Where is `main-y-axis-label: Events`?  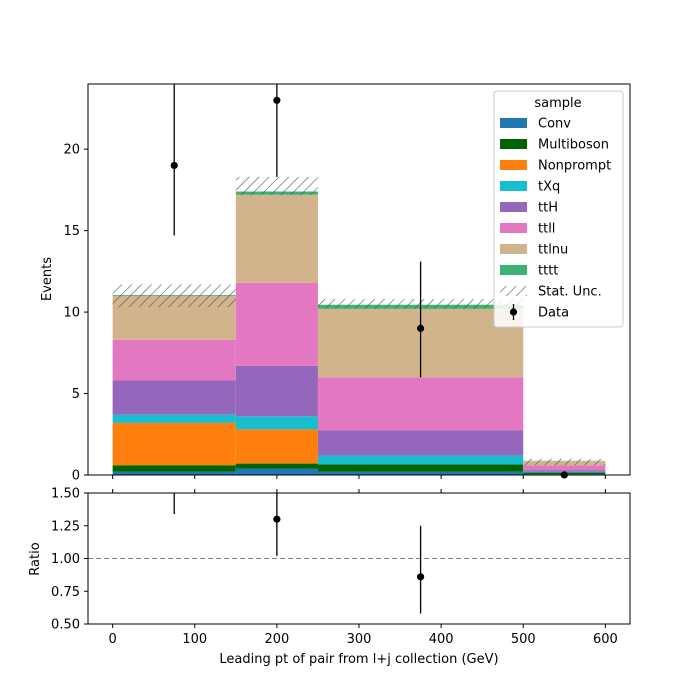 main-y-axis-label: Events is located at coordinates (47, 279).